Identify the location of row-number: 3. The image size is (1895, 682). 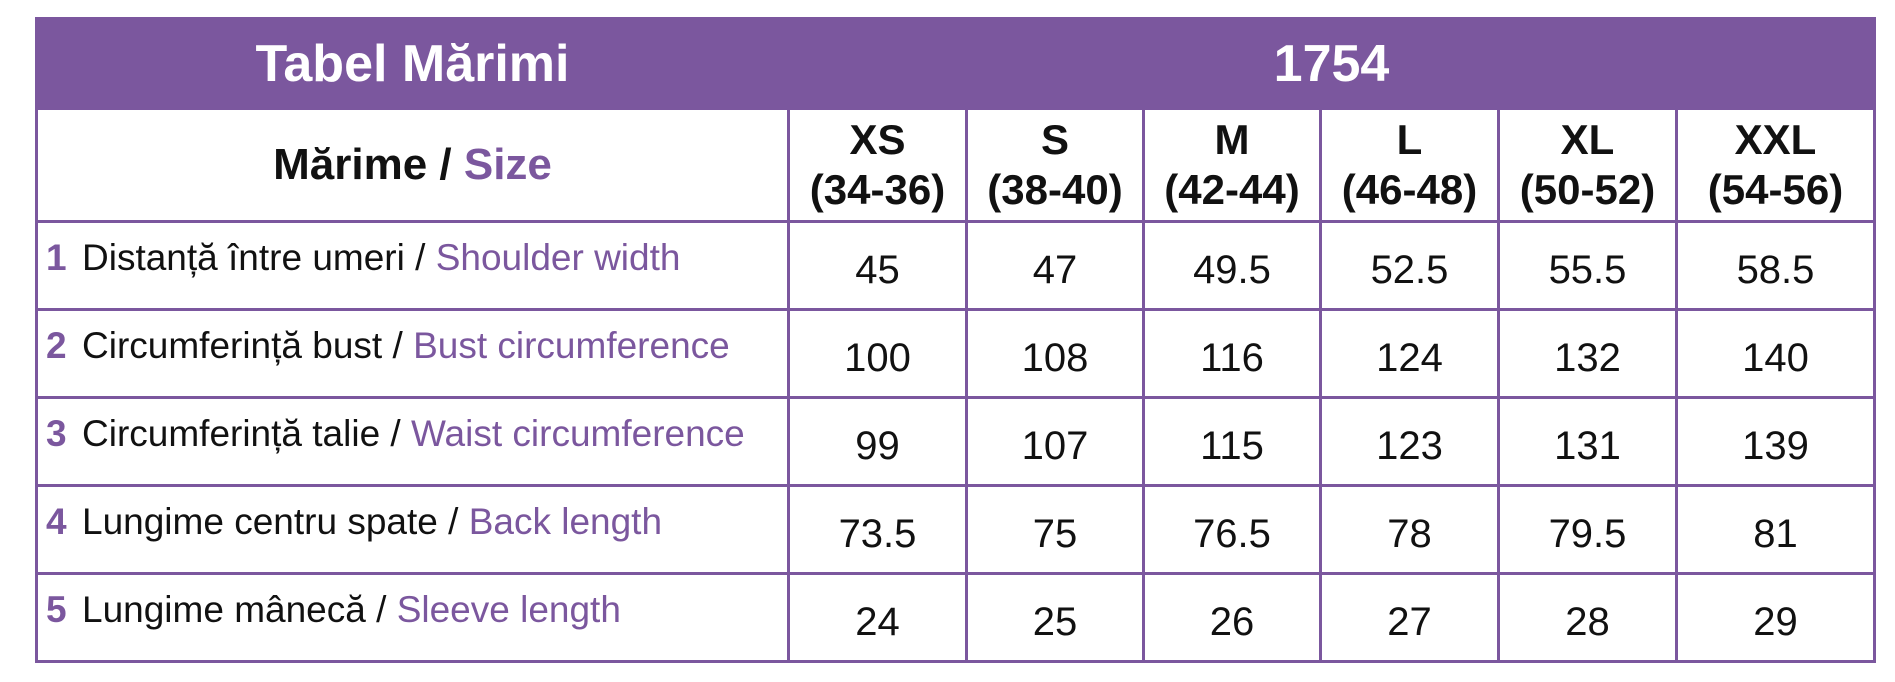
(56, 433).